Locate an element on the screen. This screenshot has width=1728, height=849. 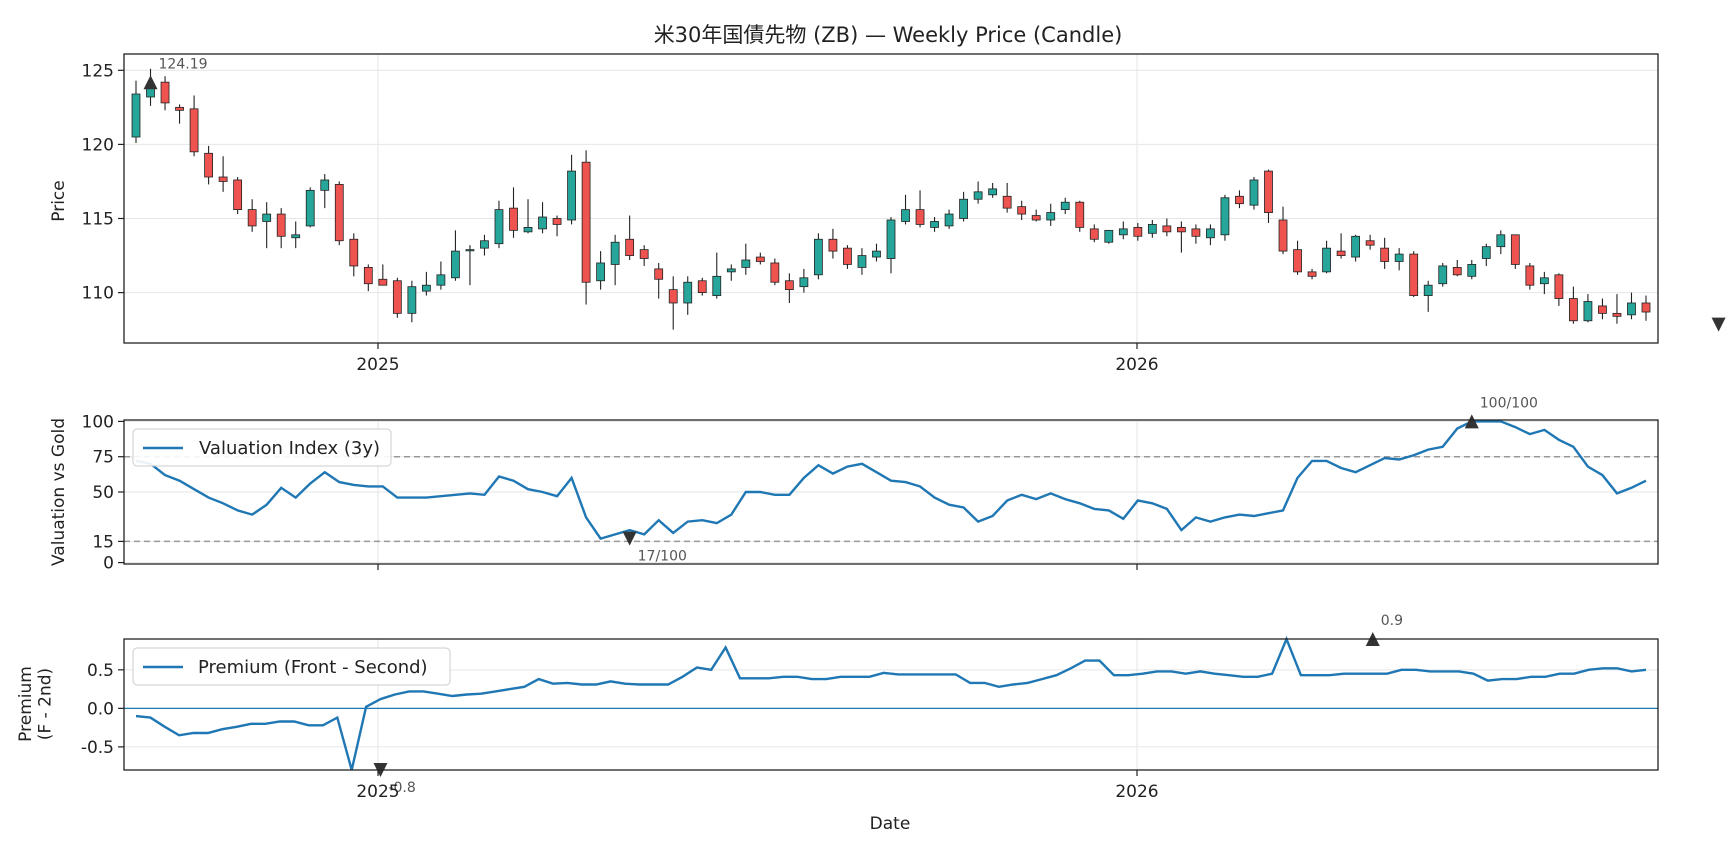
valuation-max-label: 100/100 is located at coordinates (1509, 403).